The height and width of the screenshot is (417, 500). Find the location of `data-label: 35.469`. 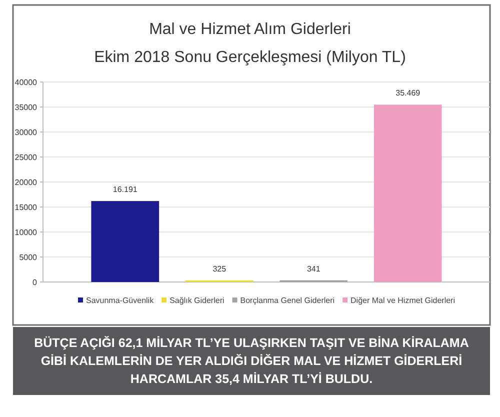

data-label: 35.469 is located at coordinates (408, 93).